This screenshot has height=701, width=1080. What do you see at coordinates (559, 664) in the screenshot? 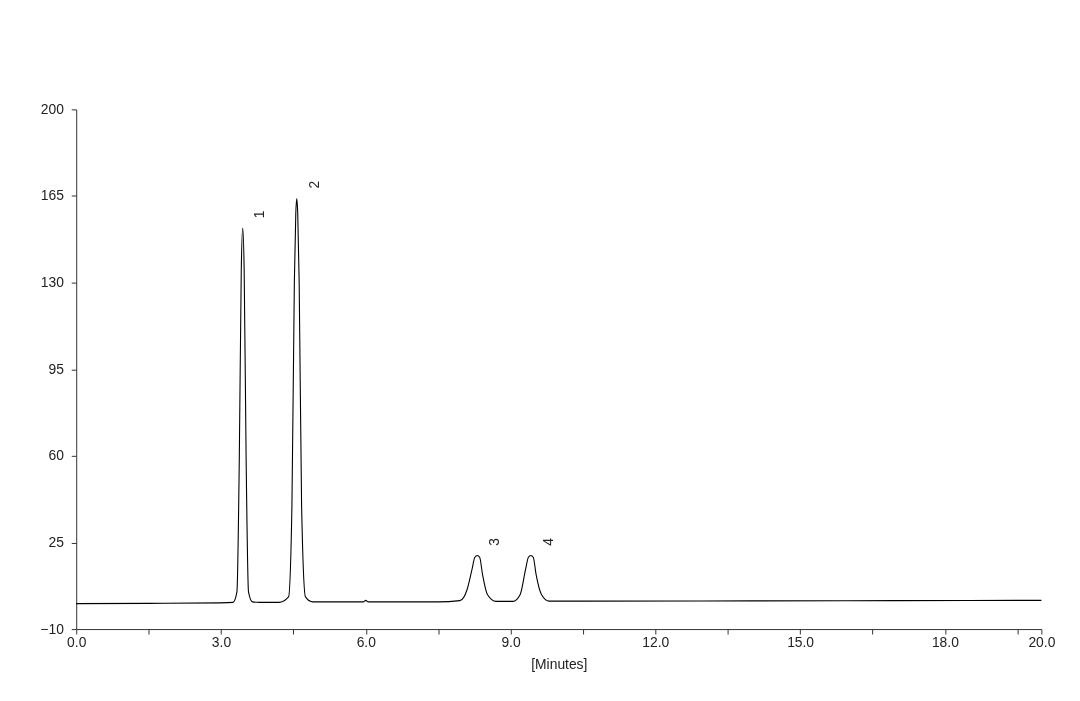
I see `x-axis-title: [Minutes]` at bounding box center [559, 664].